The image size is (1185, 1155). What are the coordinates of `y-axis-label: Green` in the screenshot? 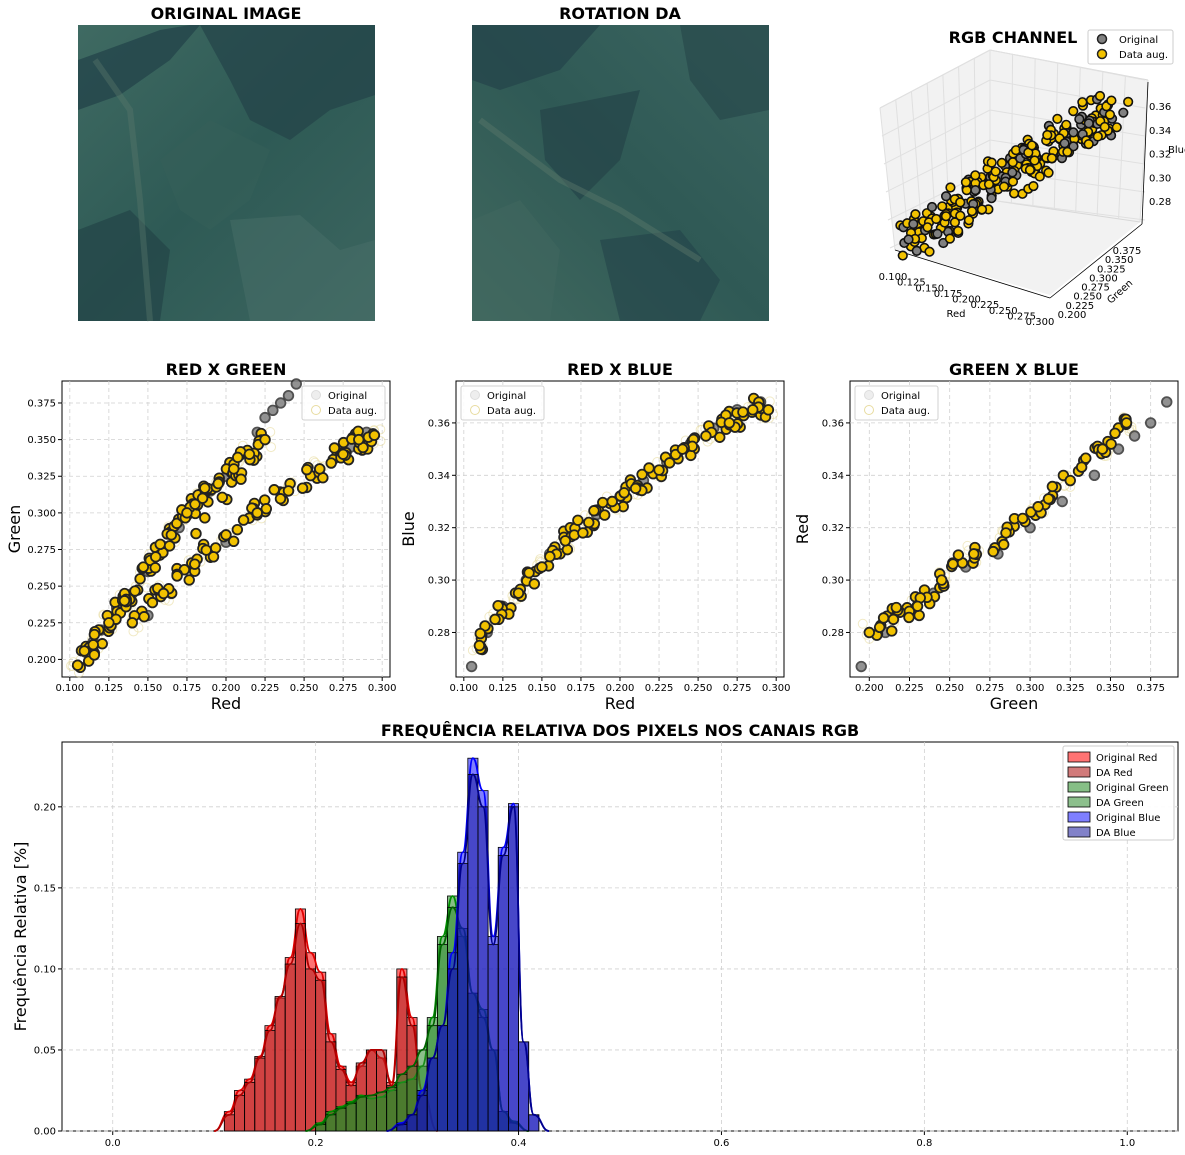 It's located at (14, 529).